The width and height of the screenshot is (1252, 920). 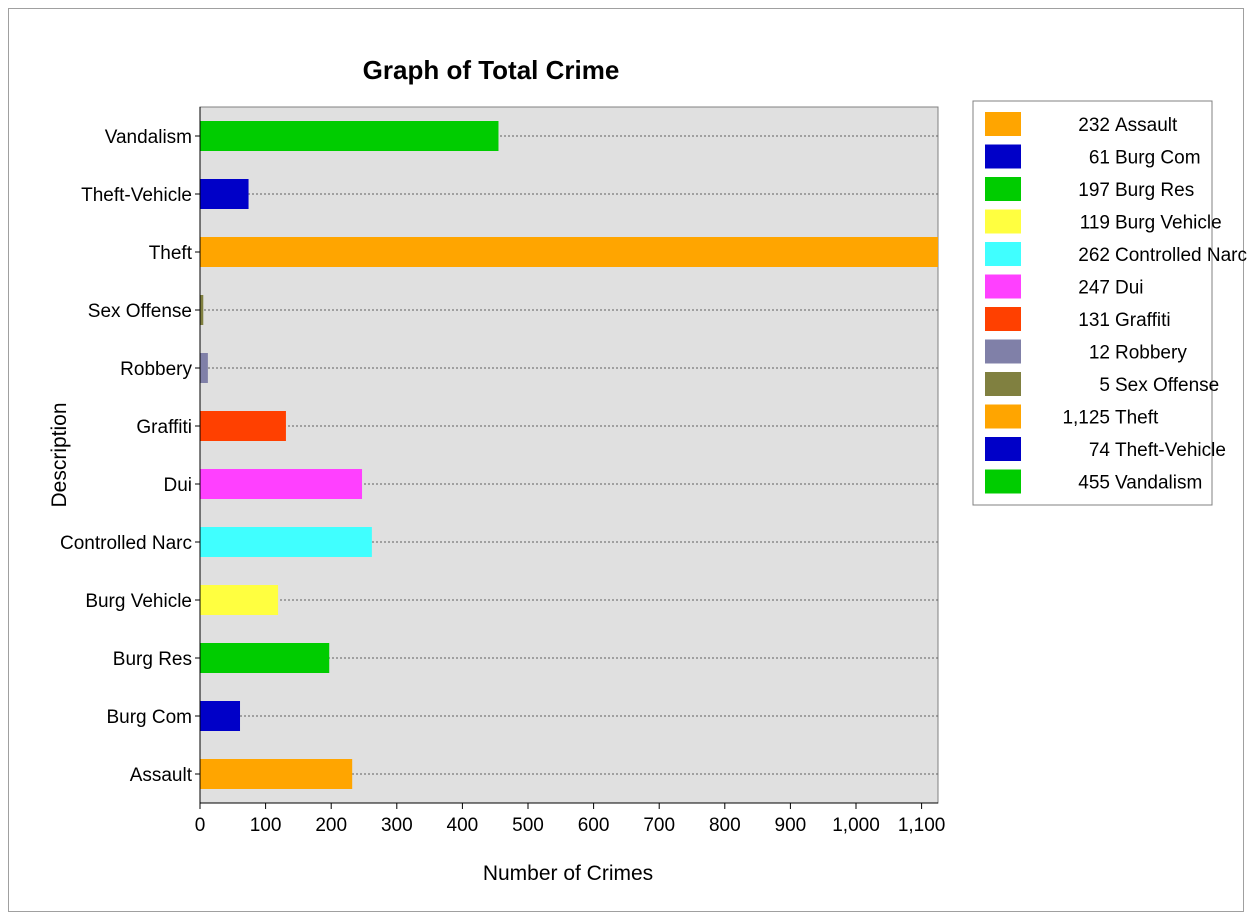 What do you see at coordinates (568, 873) in the screenshot?
I see `x-axis-label: Number of Crimes` at bounding box center [568, 873].